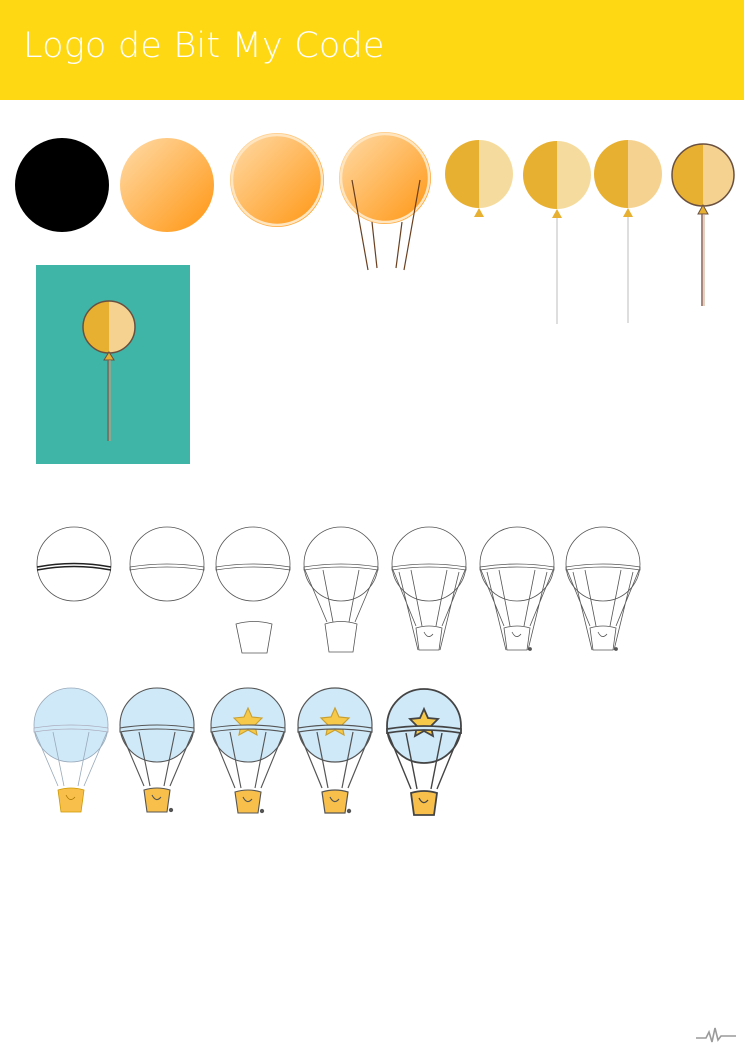 Image resolution: width=744 pixels, height=1052 pixels. What do you see at coordinates (62, 185) in the screenshot?
I see `black-circle` at bounding box center [62, 185].